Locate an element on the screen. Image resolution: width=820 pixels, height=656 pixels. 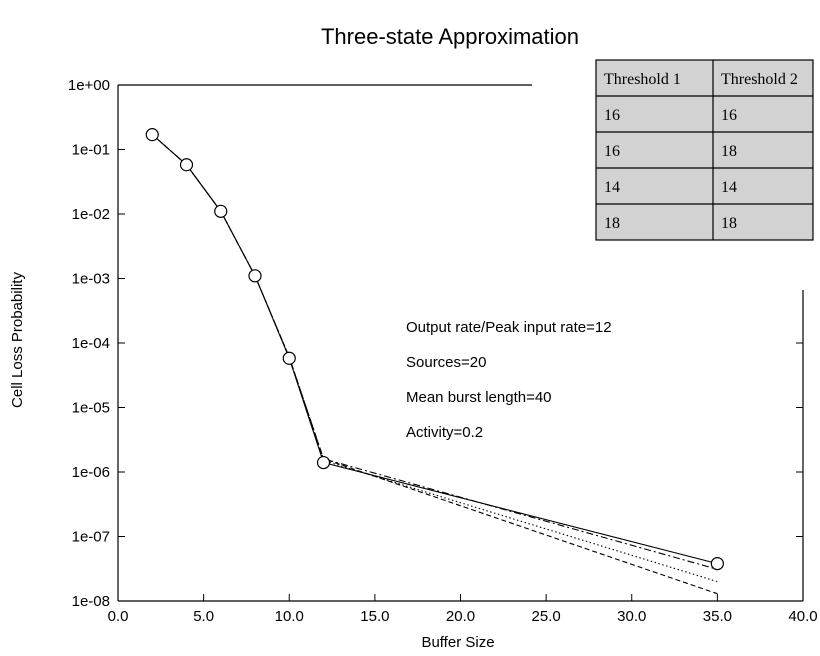
y-tick-label: 1e-04 is located at coordinates (91, 343).